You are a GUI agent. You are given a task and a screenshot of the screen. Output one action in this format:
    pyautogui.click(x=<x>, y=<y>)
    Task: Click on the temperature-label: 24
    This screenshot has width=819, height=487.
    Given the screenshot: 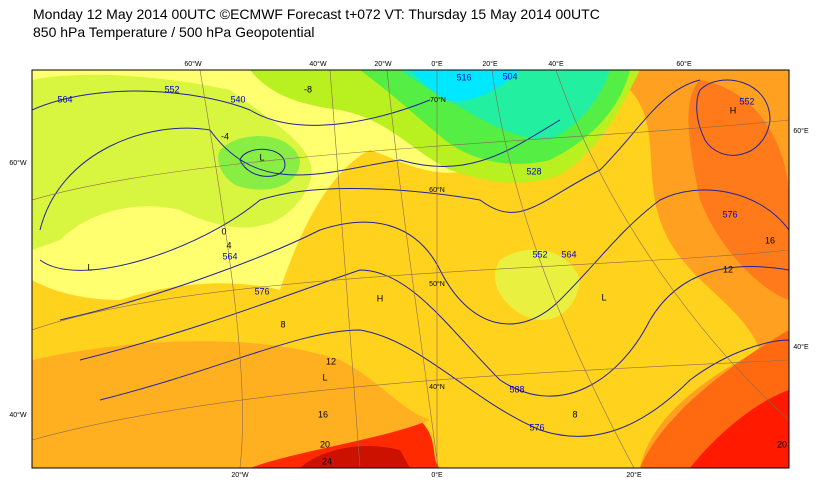 What is the action you would take?
    pyautogui.click(x=327, y=461)
    